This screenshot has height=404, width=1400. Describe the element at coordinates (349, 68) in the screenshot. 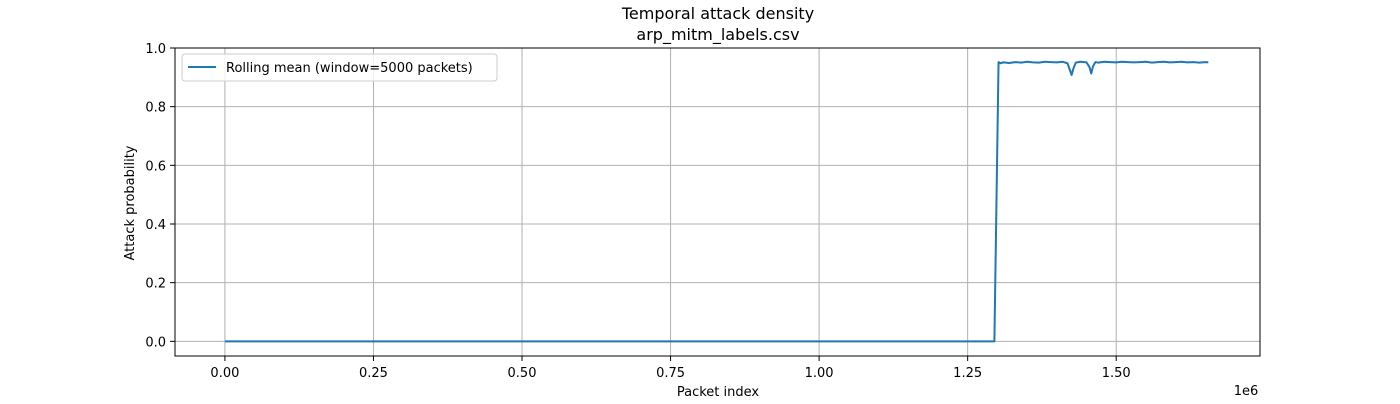

I see `legend-label: Rolling mean (window=5000 packets)` at that location.